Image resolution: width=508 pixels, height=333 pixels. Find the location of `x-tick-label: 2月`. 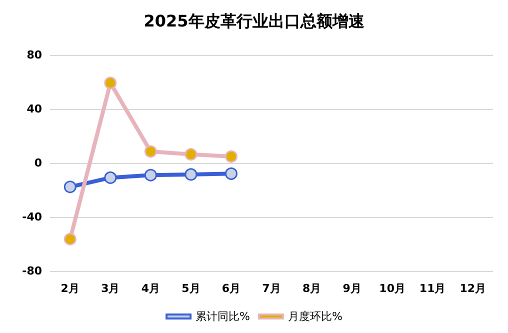

x-tick-label: 2月 is located at coordinates (70, 288).